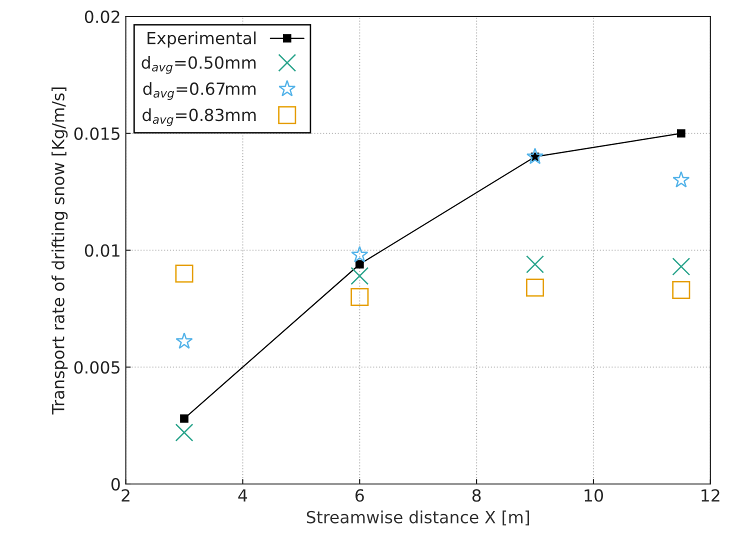 This screenshot has height=550, width=740. Describe the element at coordinates (202, 40) in the screenshot. I see `legend-label: Experimental` at that location.